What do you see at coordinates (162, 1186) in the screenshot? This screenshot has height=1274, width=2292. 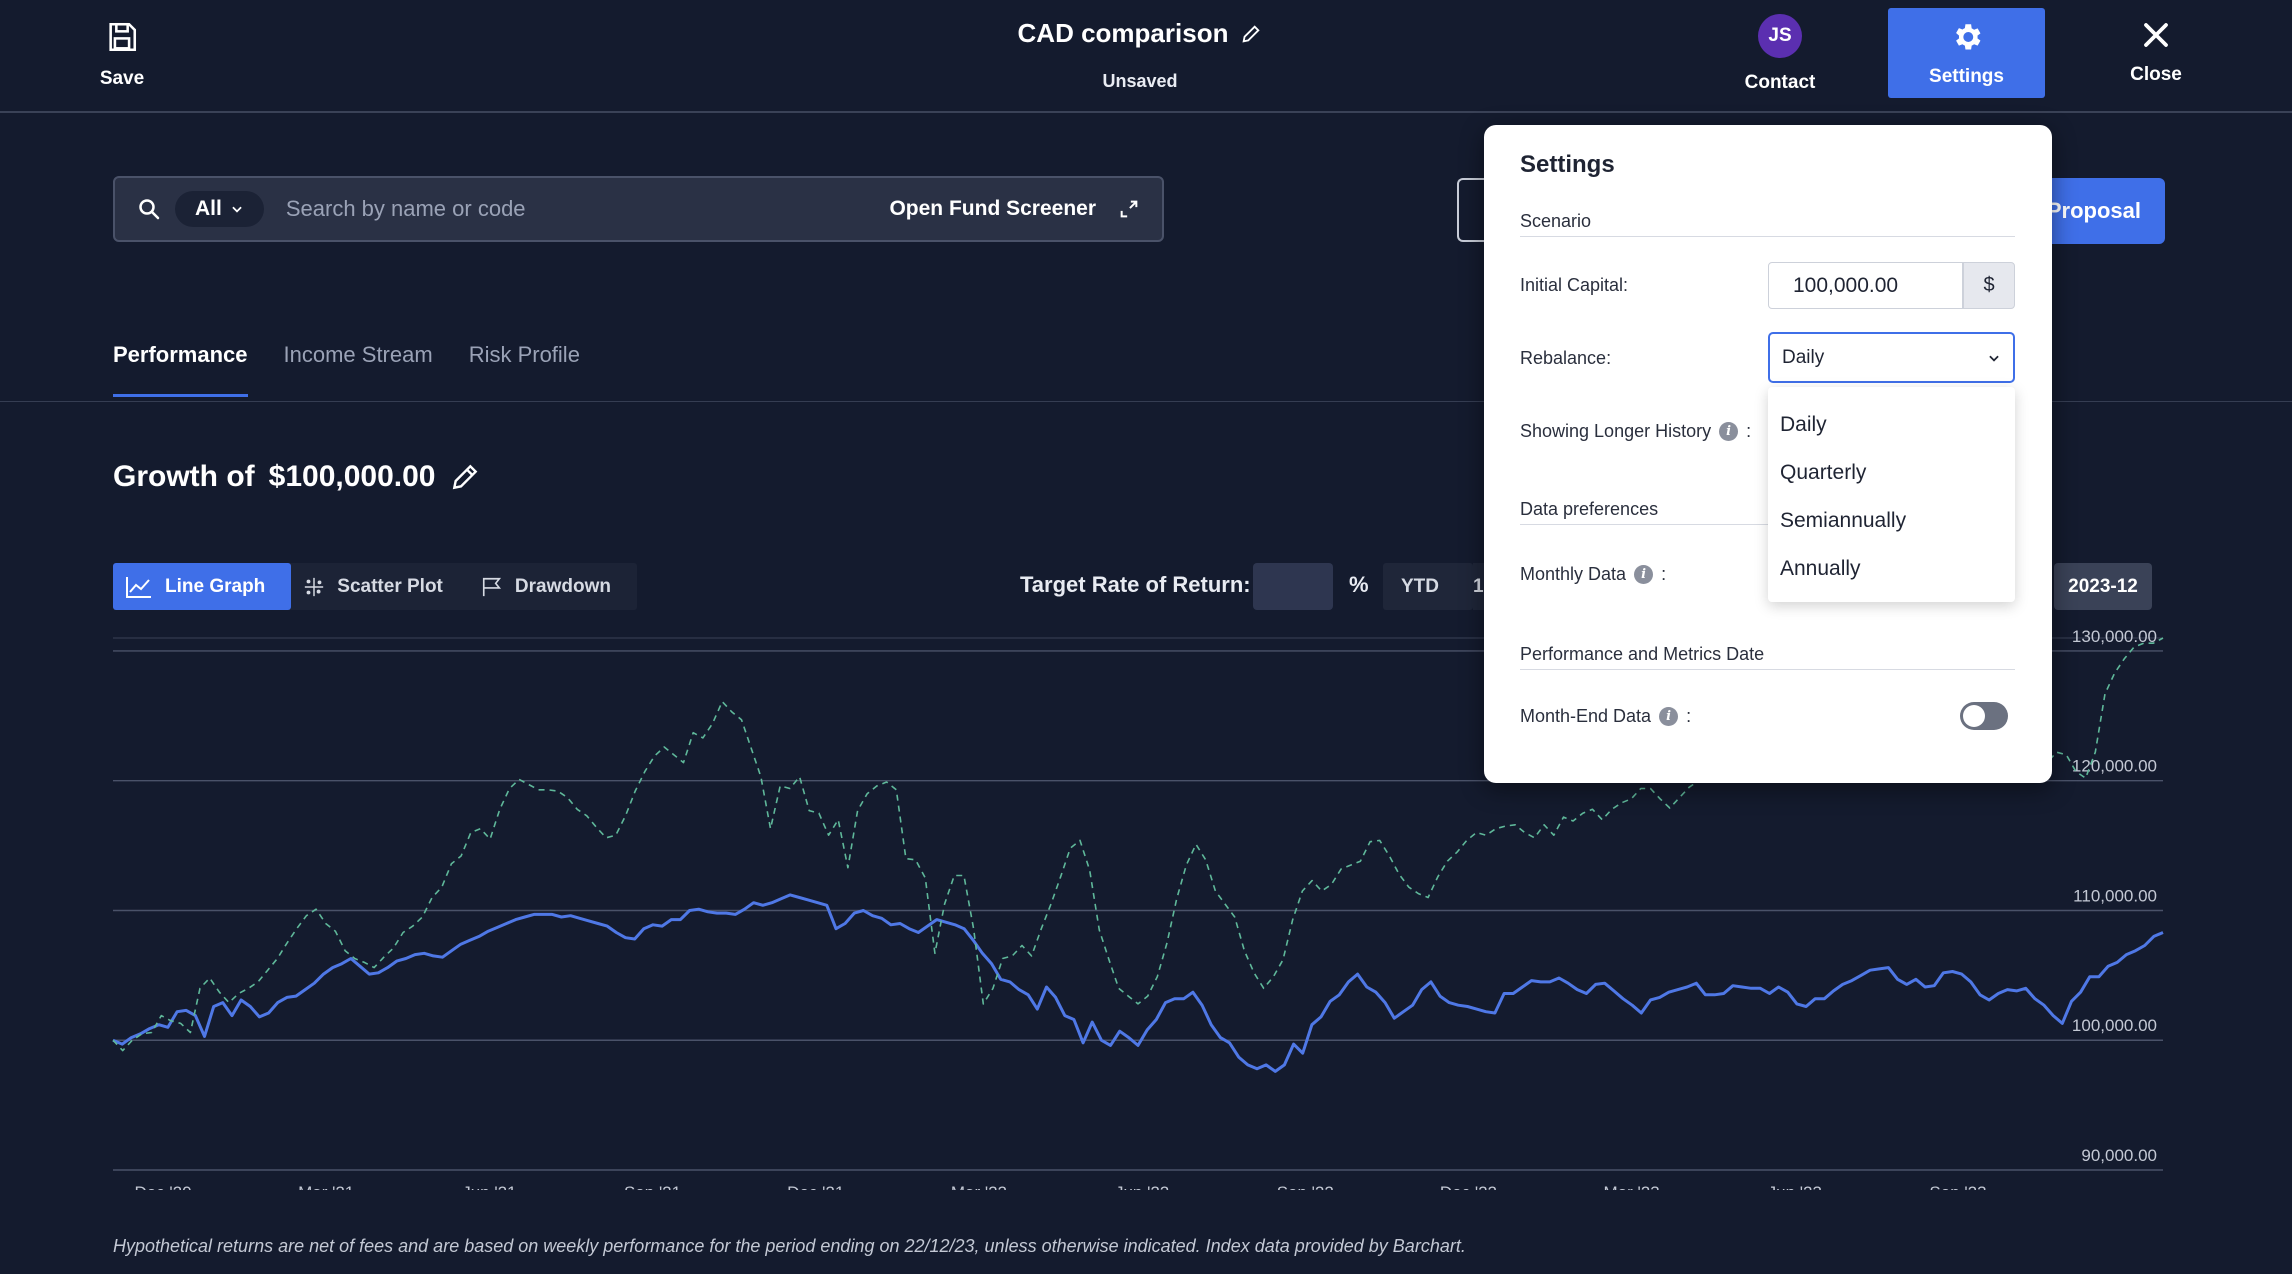 I see `x-tick-label: Dec '20` at bounding box center [162, 1186].